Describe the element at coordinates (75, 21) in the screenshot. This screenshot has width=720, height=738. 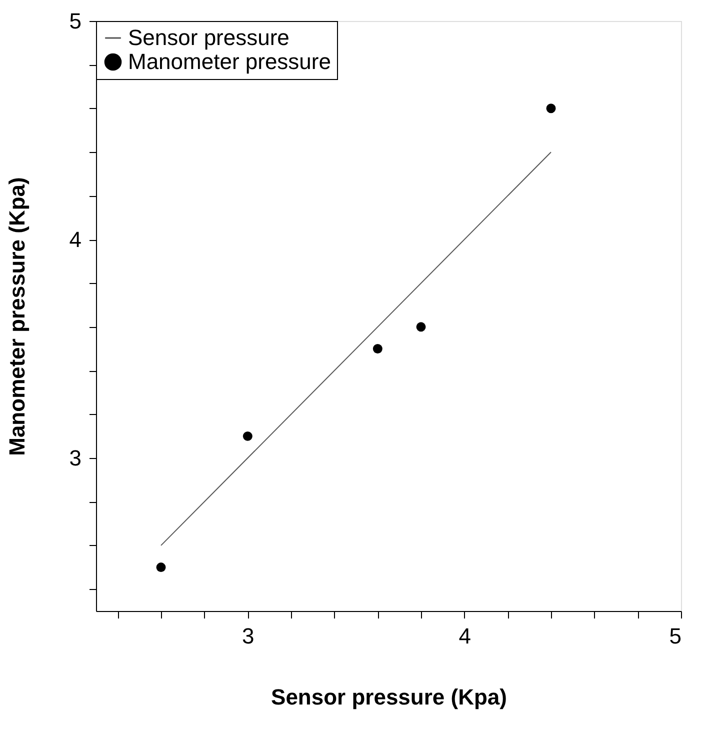
I see `y-tick-label: 5` at that location.